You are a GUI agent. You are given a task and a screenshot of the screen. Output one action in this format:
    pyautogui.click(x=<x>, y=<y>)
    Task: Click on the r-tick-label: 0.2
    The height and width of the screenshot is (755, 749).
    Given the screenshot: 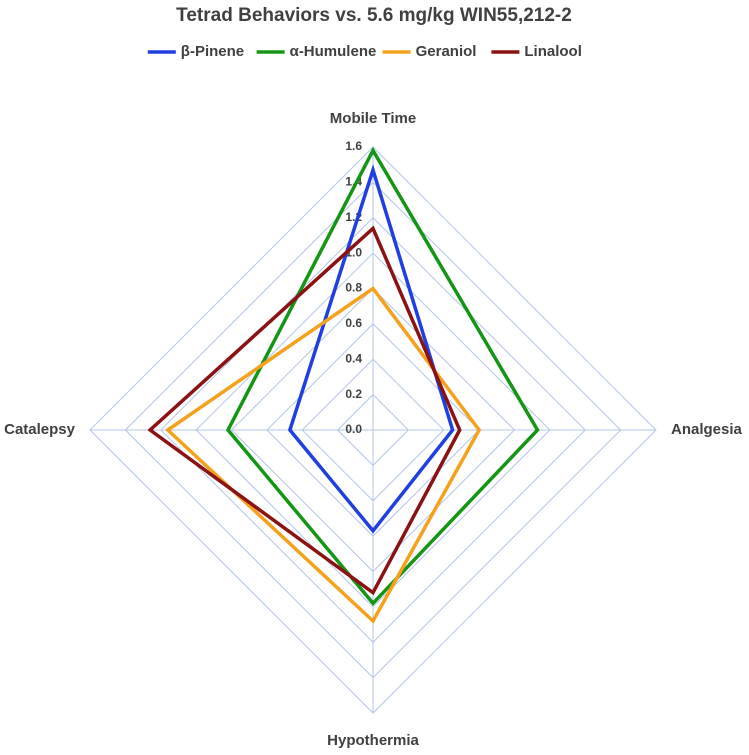 What is the action you would take?
    pyautogui.click(x=353, y=394)
    